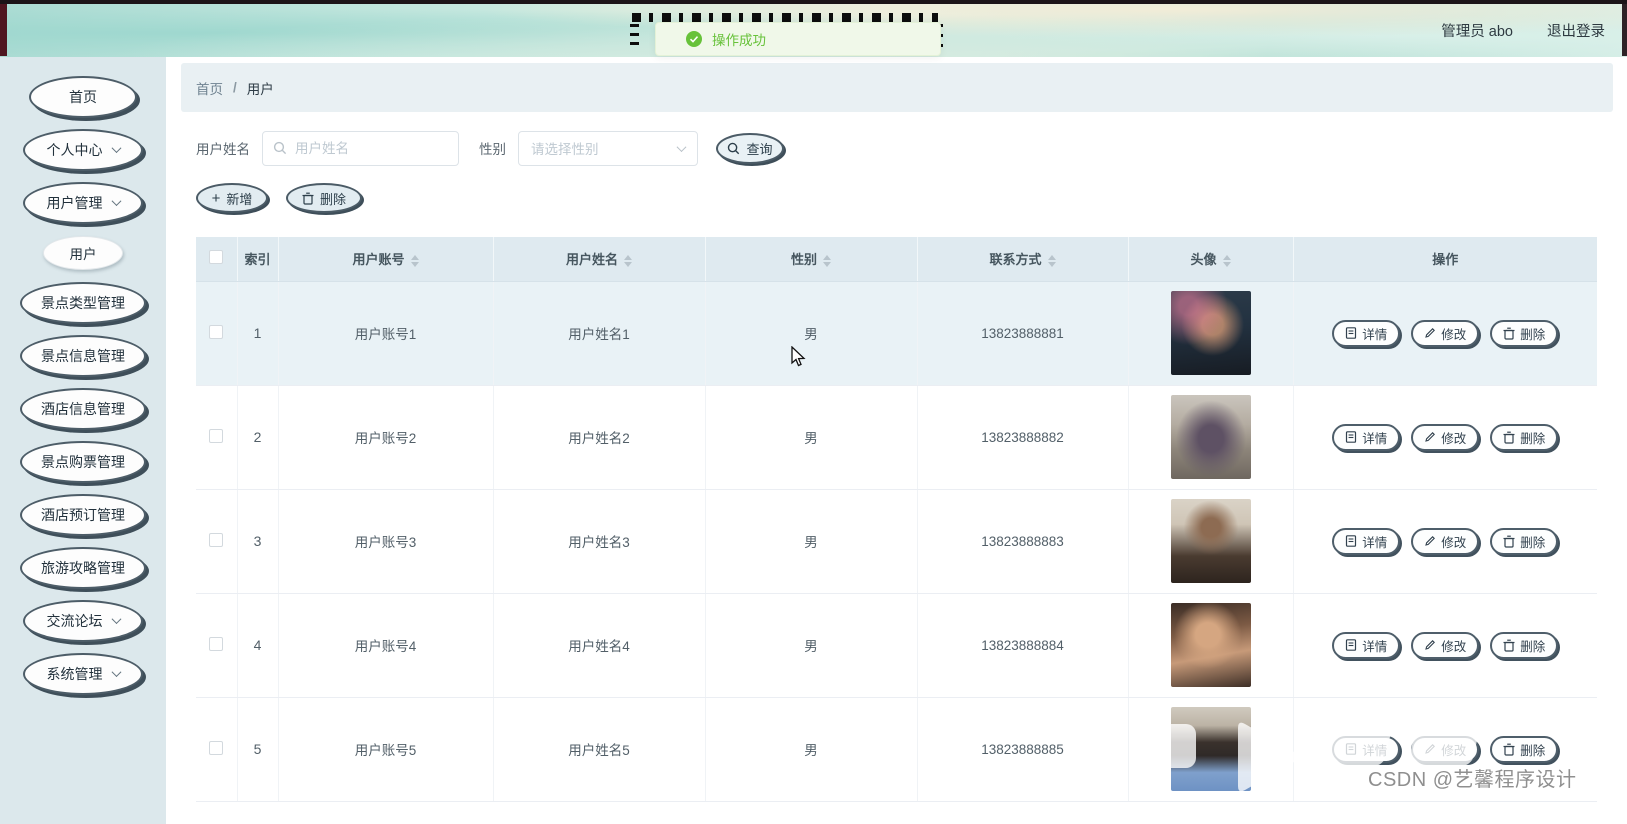 Image resolution: width=1627 pixels, height=824 pixels. Describe the element at coordinates (750, 148) in the screenshot. I see `query-button: 查询` at that location.